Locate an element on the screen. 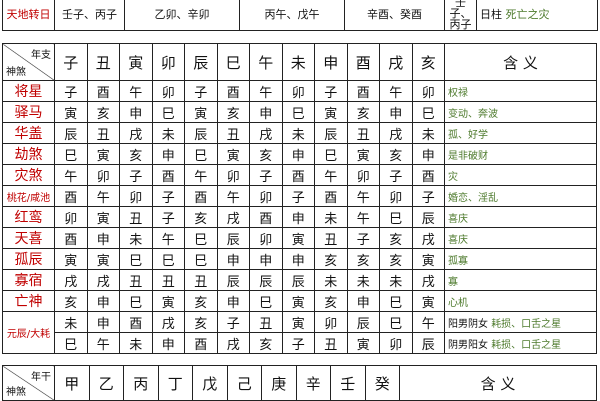 The height and width of the screenshot is (401, 600). corner-bottom: 神煞 is located at coordinates (16, 72).